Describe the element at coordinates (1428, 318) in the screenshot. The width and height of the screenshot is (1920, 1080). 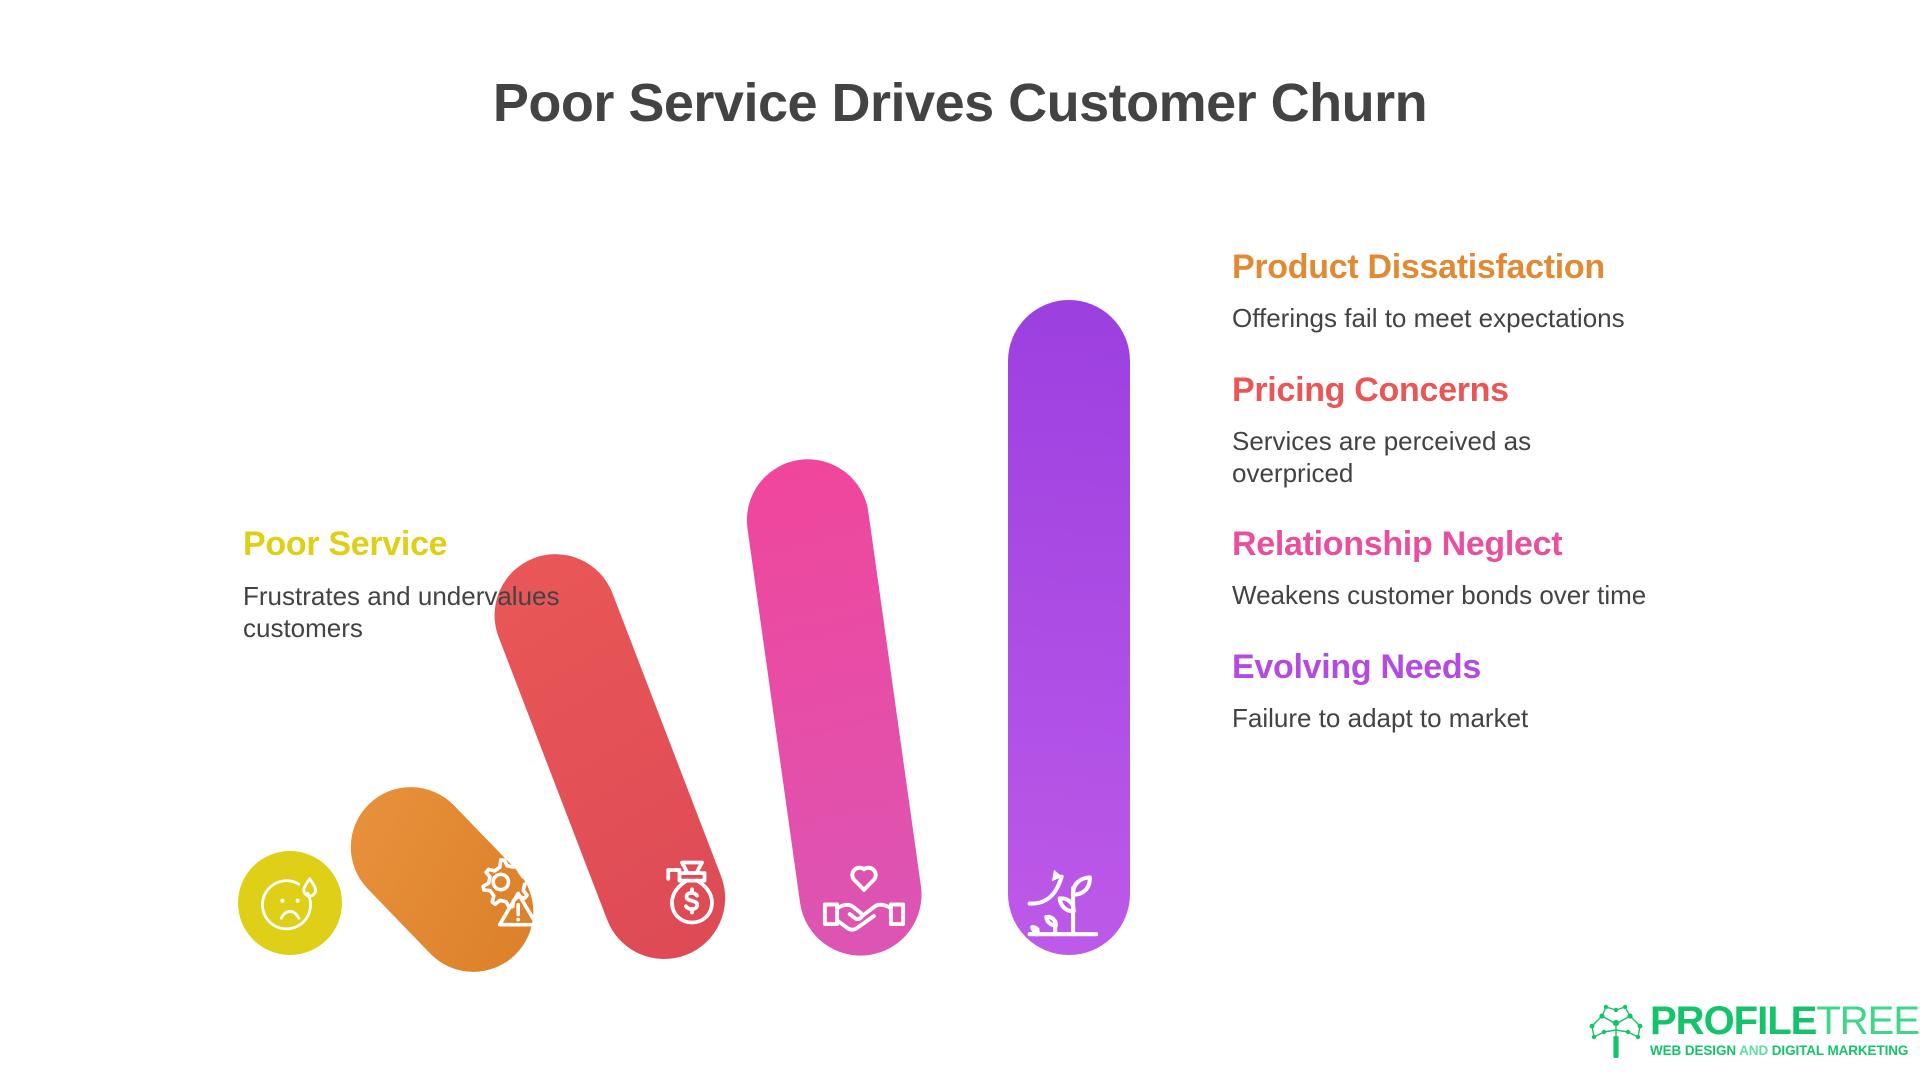
I see `callout-body: Offerings fail to meet expectations` at that location.